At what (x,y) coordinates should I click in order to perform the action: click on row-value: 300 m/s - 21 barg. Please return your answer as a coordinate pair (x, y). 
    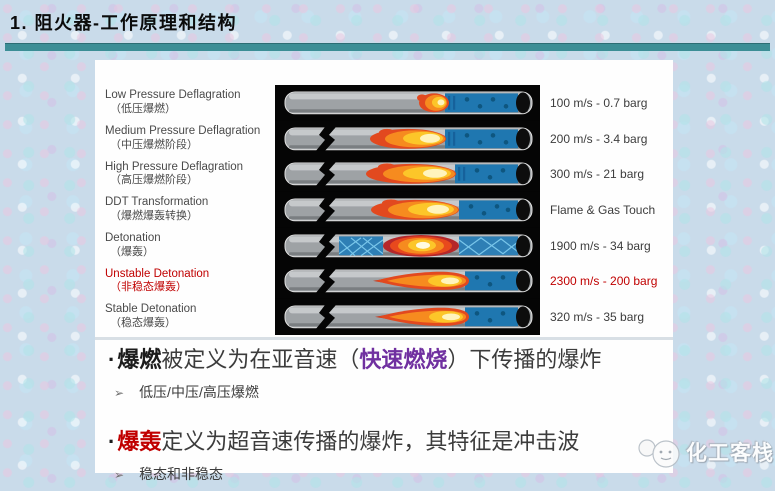
    Looking at the image, I should click on (597, 174).